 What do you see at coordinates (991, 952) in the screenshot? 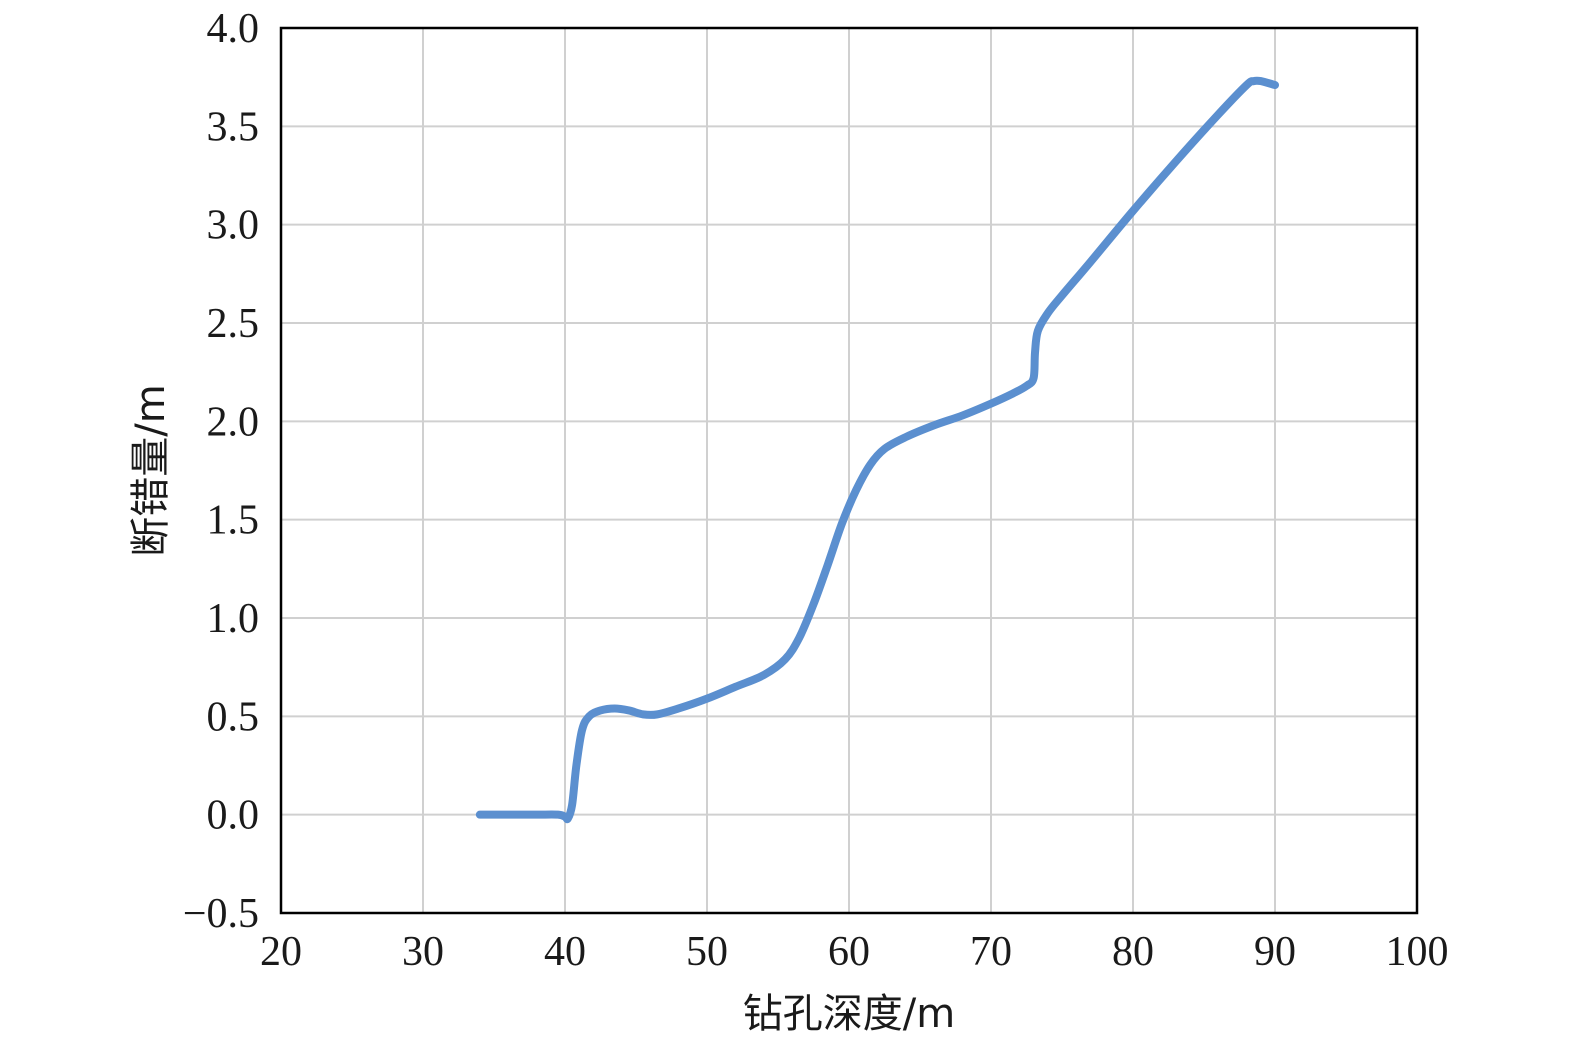
I see `x-tick-label: 70` at bounding box center [991, 952].